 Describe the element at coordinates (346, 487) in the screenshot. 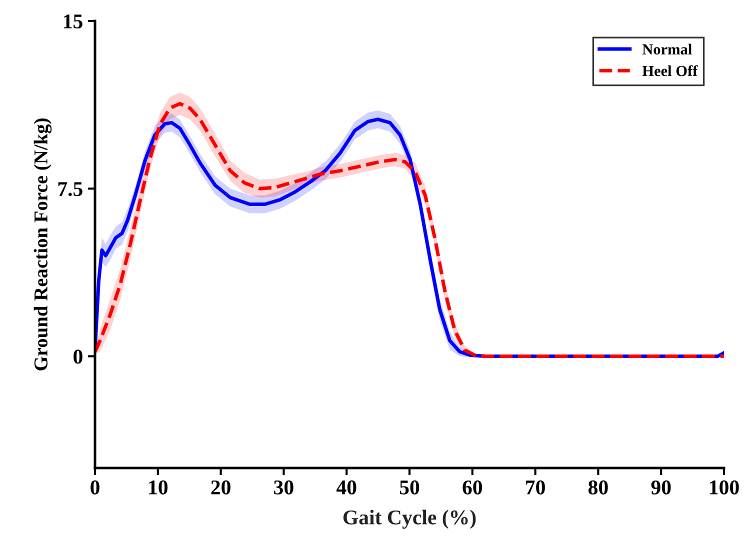

I see `x-tick-label: 40` at that location.